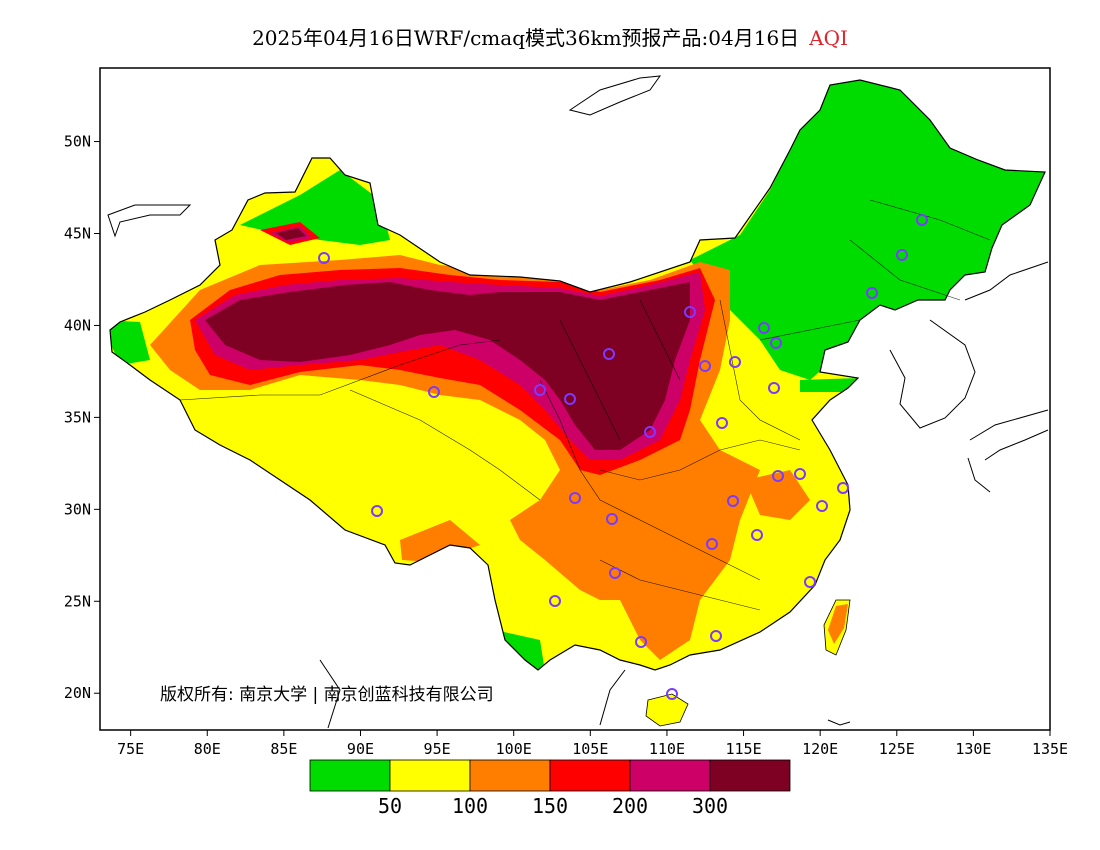  What do you see at coordinates (710, 806) in the screenshot?
I see `legend-label: 300` at bounding box center [710, 806].